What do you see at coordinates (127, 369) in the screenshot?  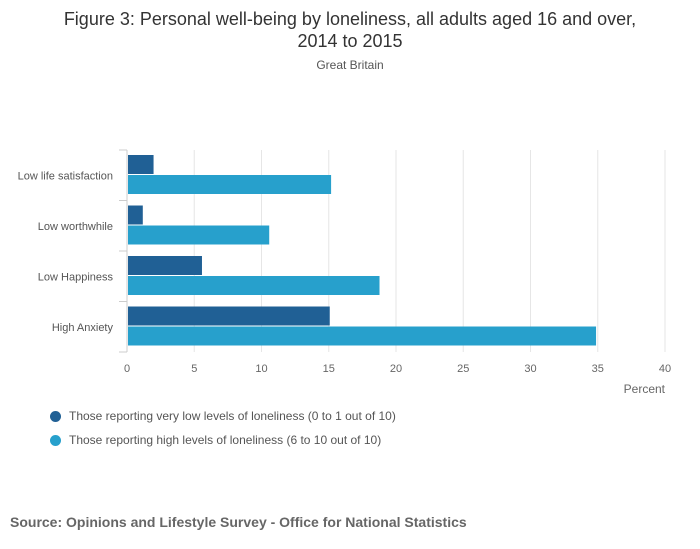 I see `x-tick-label: 0` at bounding box center [127, 369].